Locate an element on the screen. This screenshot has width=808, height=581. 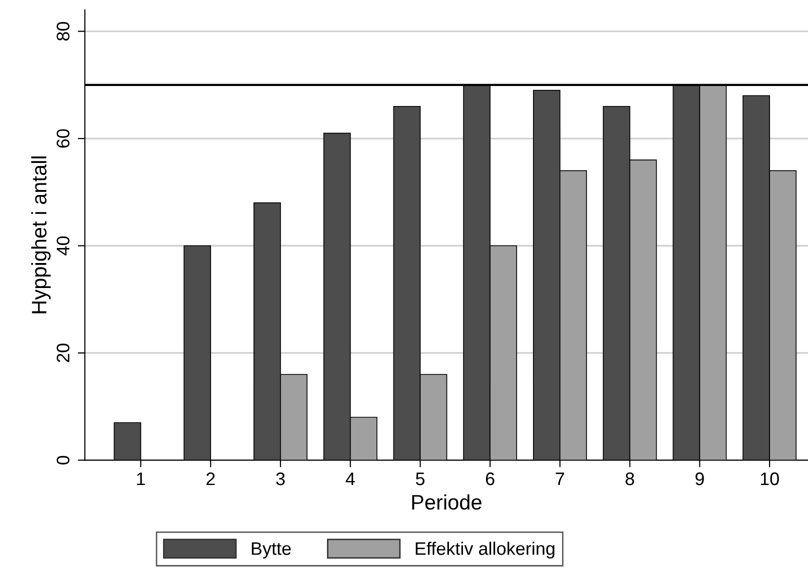
x-tick-label: 9 is located at coordinates (700, 479).